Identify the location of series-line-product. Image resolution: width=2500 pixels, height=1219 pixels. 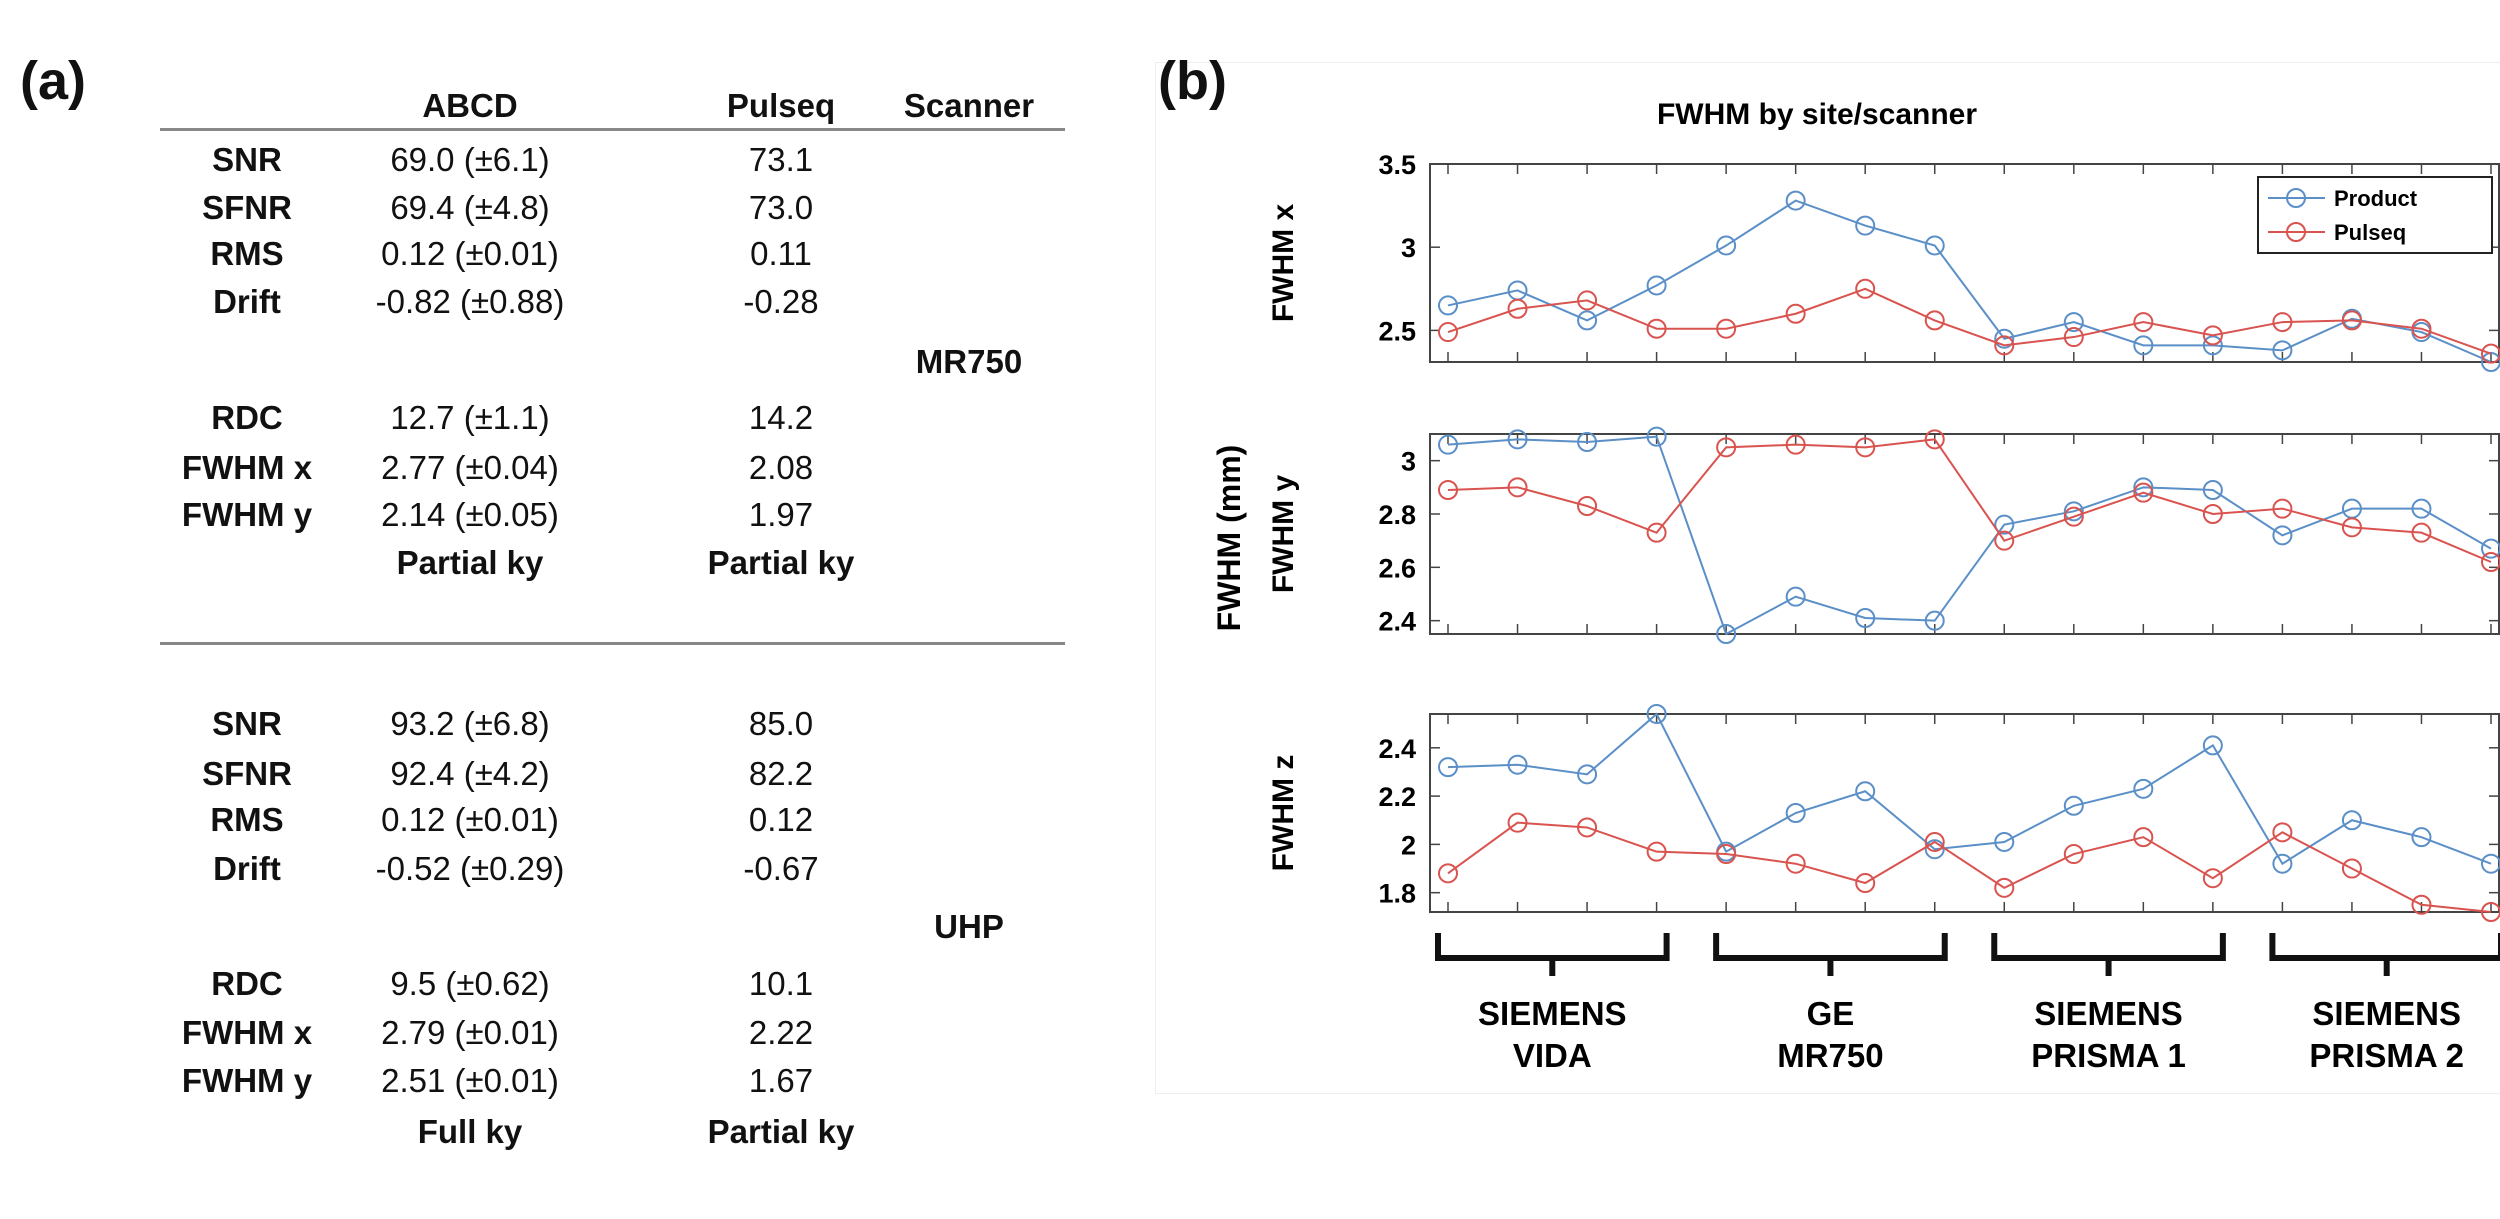
(1969, 789).